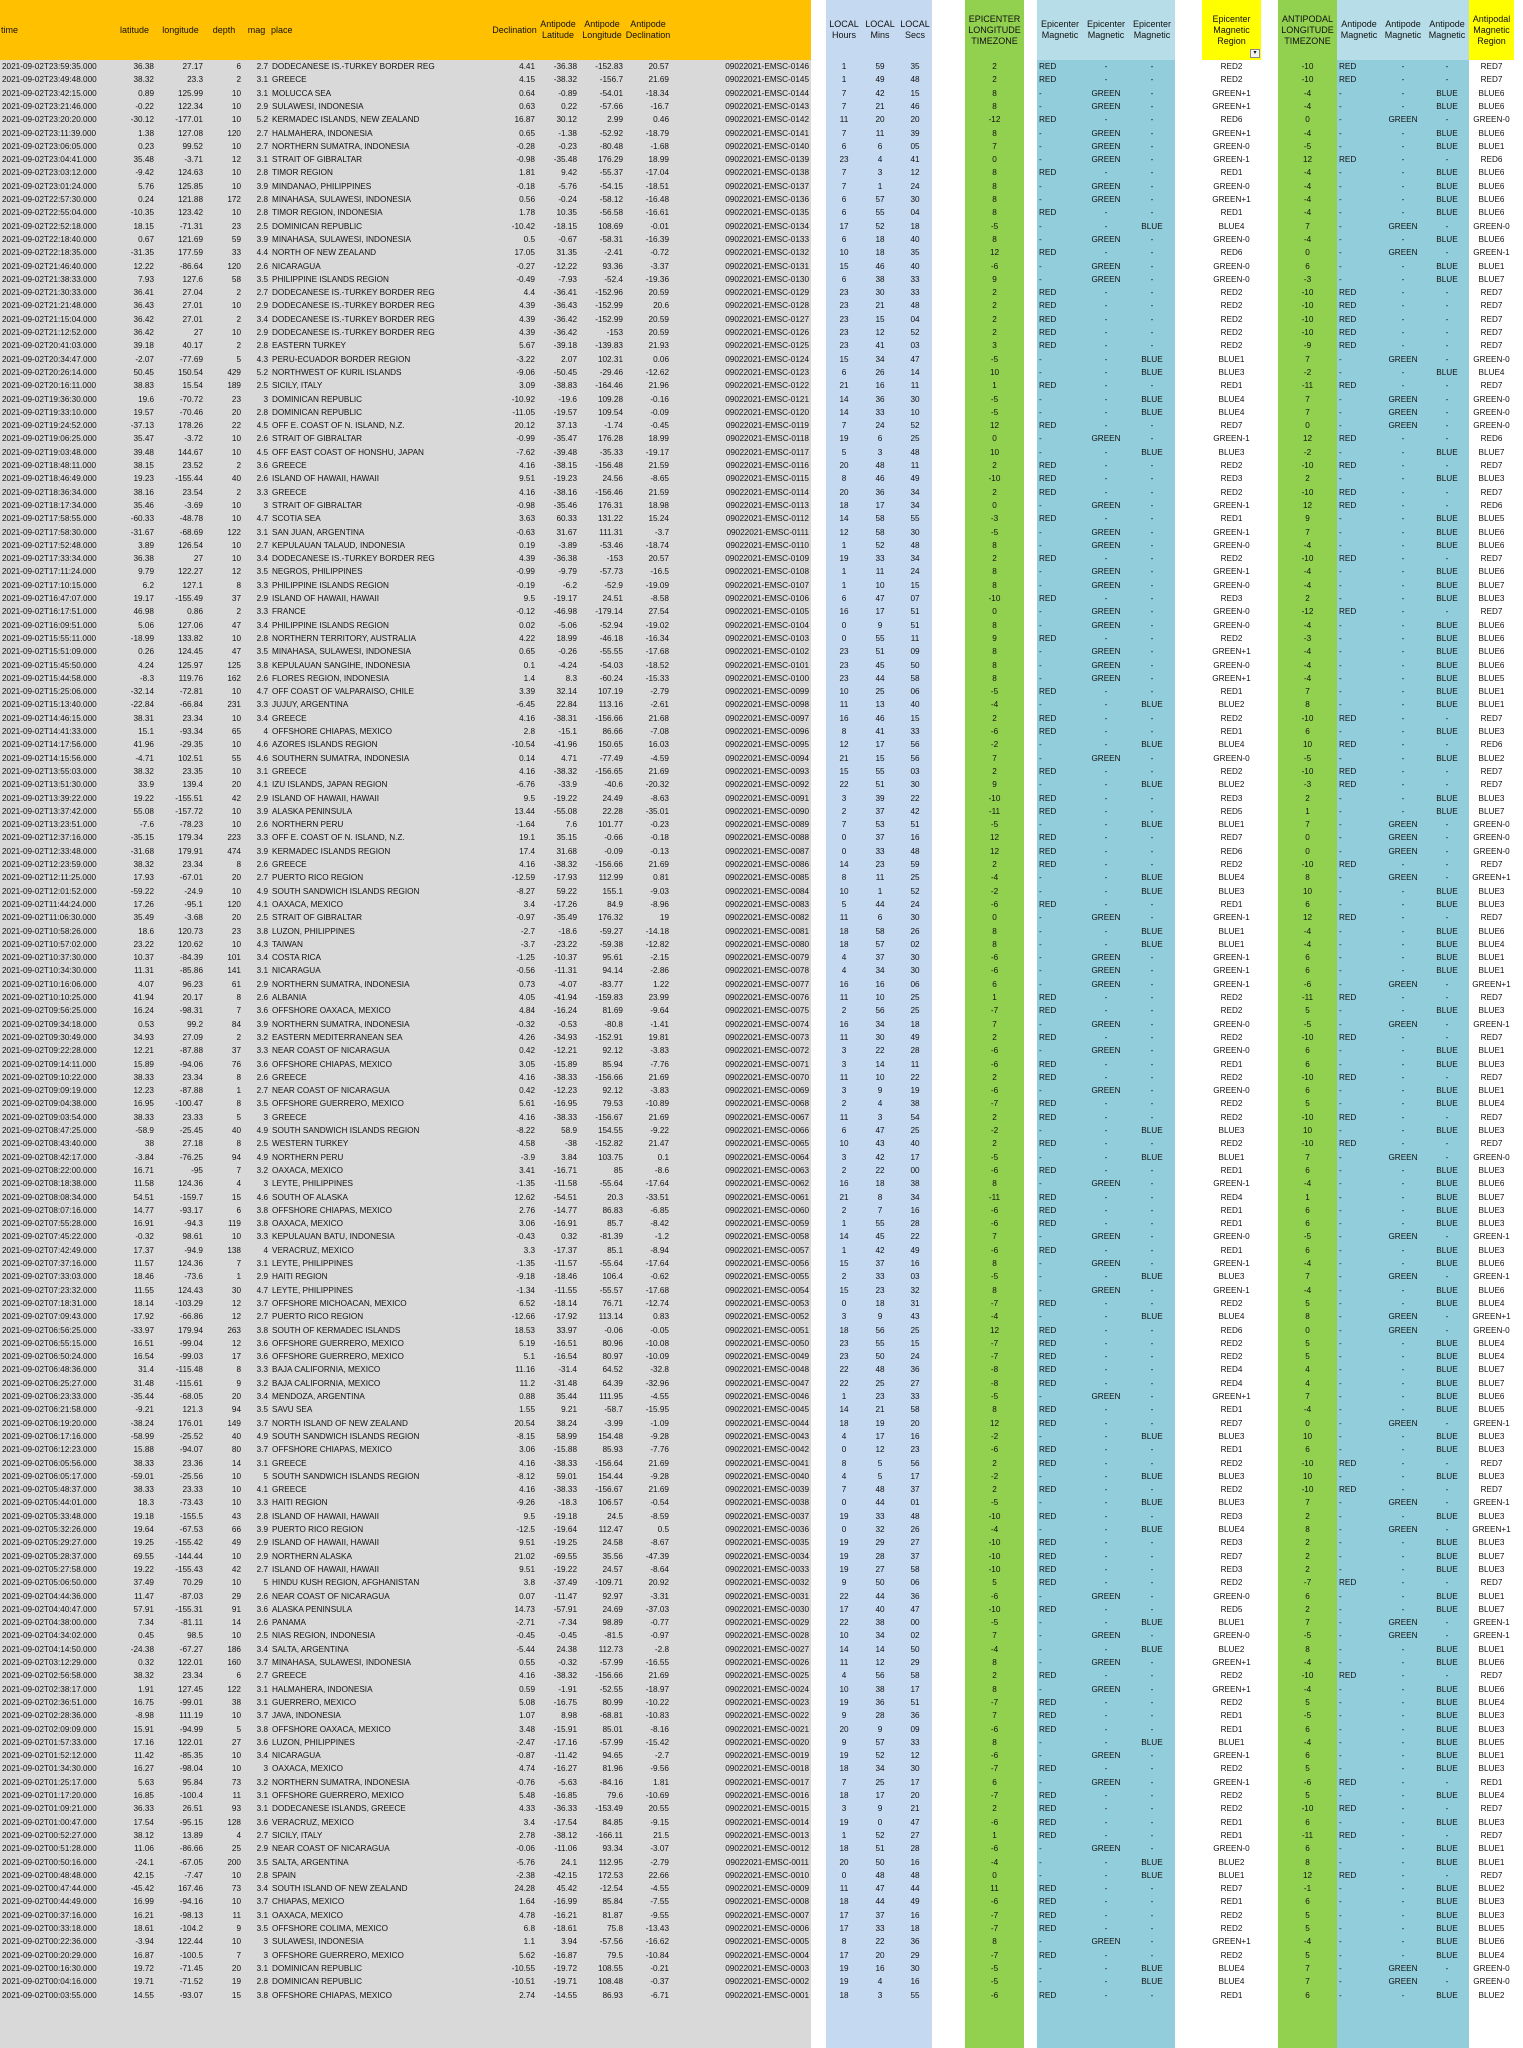  What do you see at coordinates (565, 1357) in the screenshot?
I see `cell-alat: -16.54` at bounding box center [565, 1357].